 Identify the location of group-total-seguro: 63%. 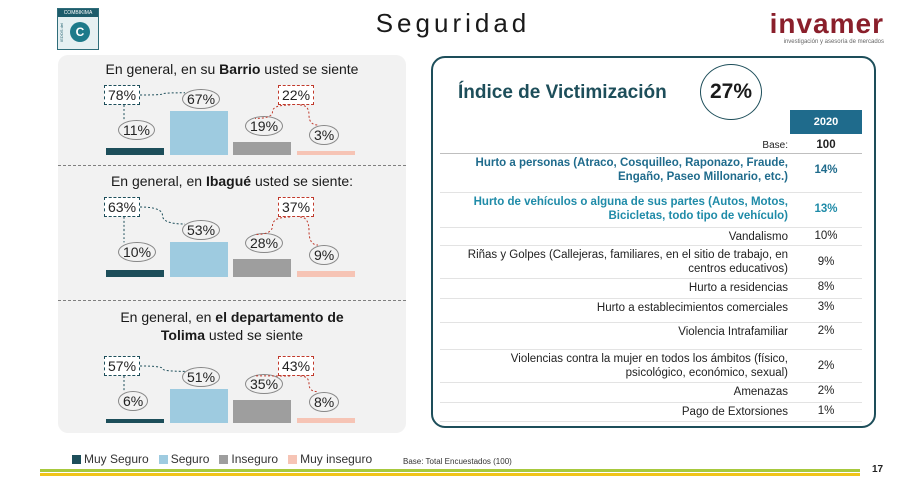
(122, 207).